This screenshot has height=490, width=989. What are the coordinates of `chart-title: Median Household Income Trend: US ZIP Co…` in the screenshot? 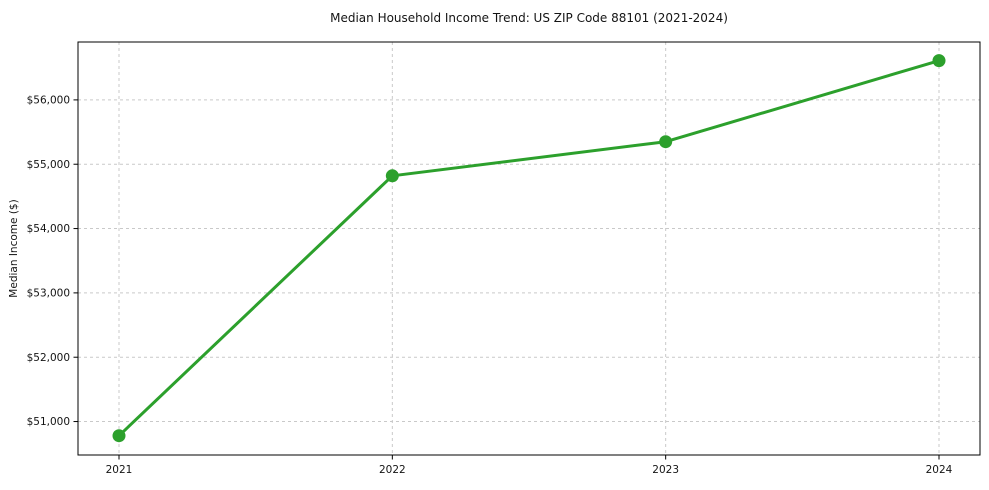 It's located at (529, 18).